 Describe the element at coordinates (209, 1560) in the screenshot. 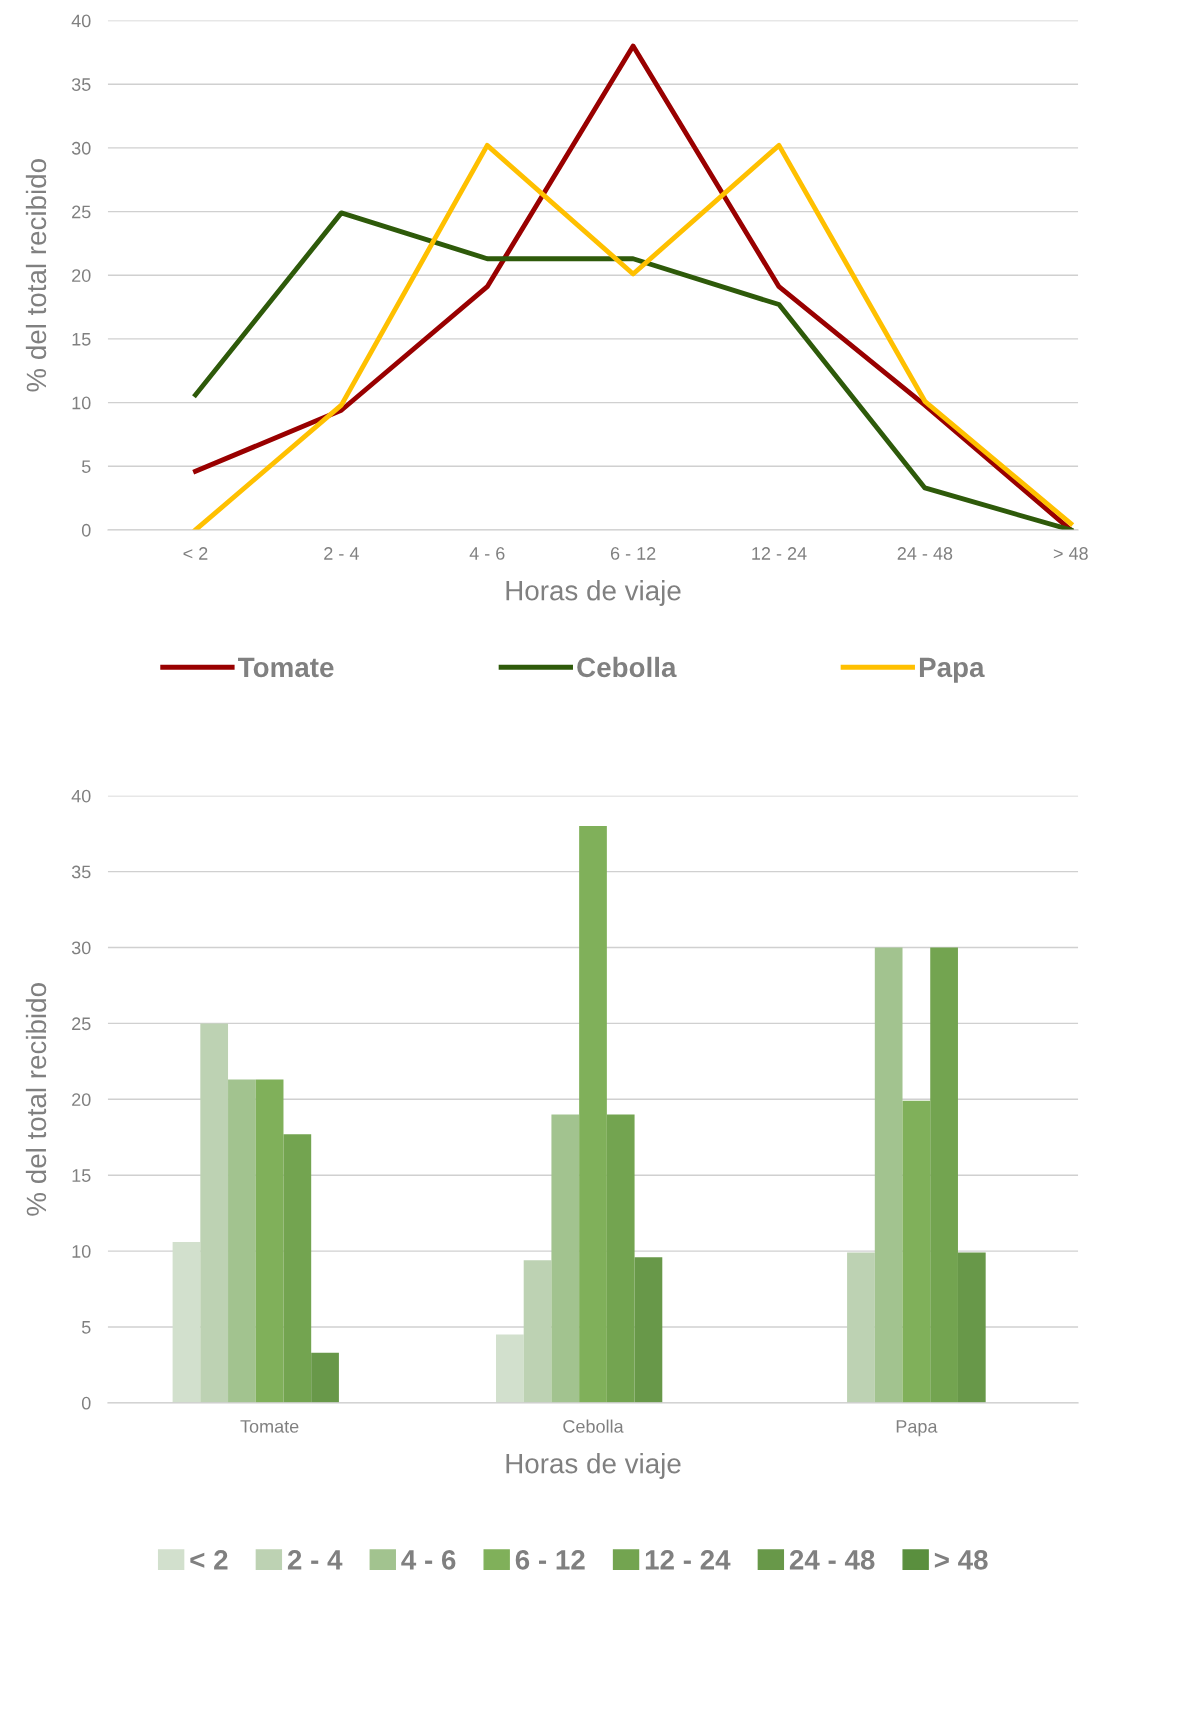

I see `legend-label: < 2` at that location.